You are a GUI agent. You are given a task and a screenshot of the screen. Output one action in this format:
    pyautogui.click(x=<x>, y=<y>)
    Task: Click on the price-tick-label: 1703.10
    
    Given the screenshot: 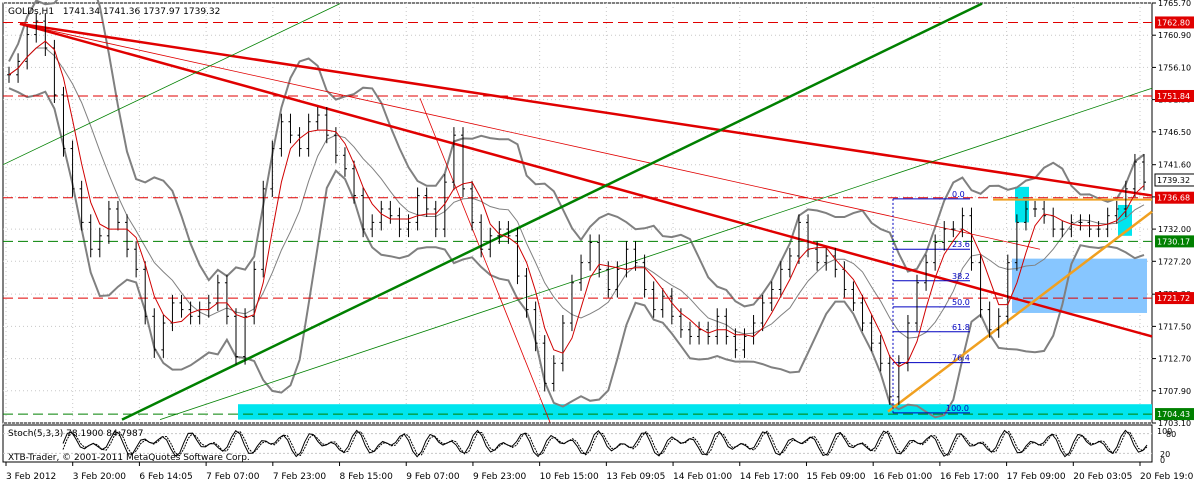 What is the action you would take?
    pyautogui.click(x=1174, y=423)
    